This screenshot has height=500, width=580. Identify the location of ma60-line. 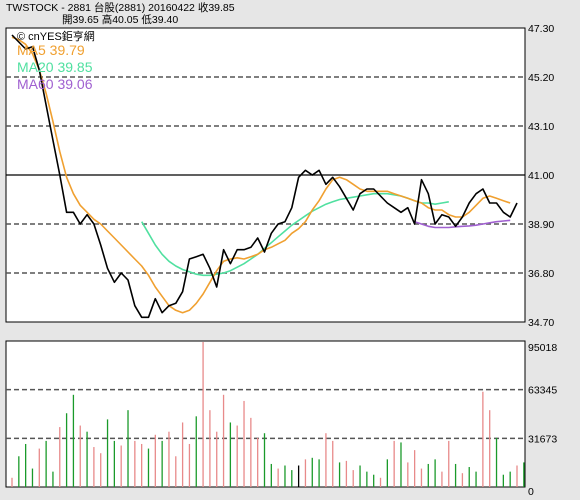
(462, 224).